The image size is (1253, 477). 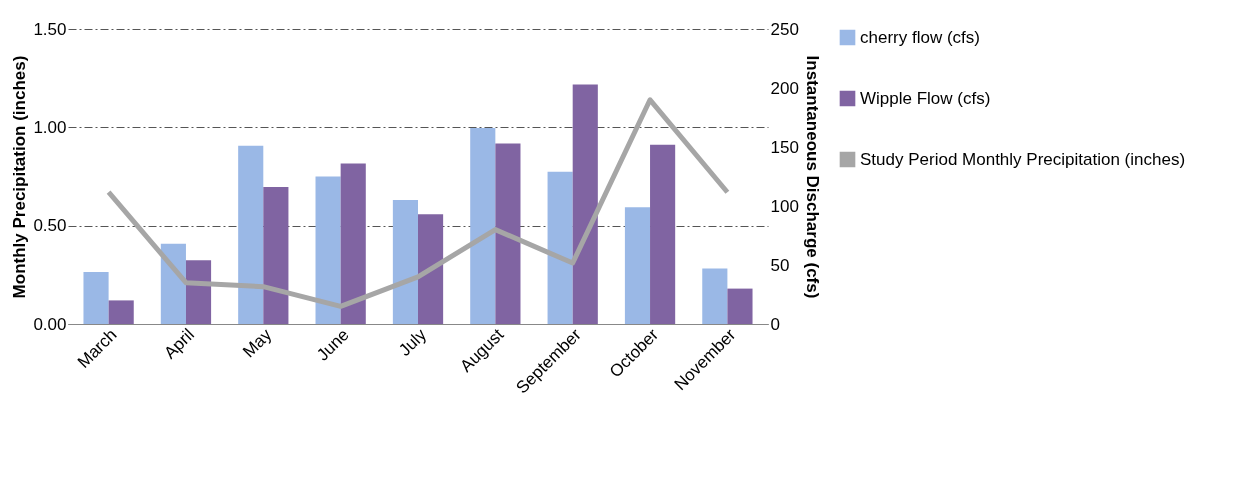 What do you see at coordinates (784, 147) in the screenshot?
I see `y2-tick-label: 150` at bounding box center [784, 147].